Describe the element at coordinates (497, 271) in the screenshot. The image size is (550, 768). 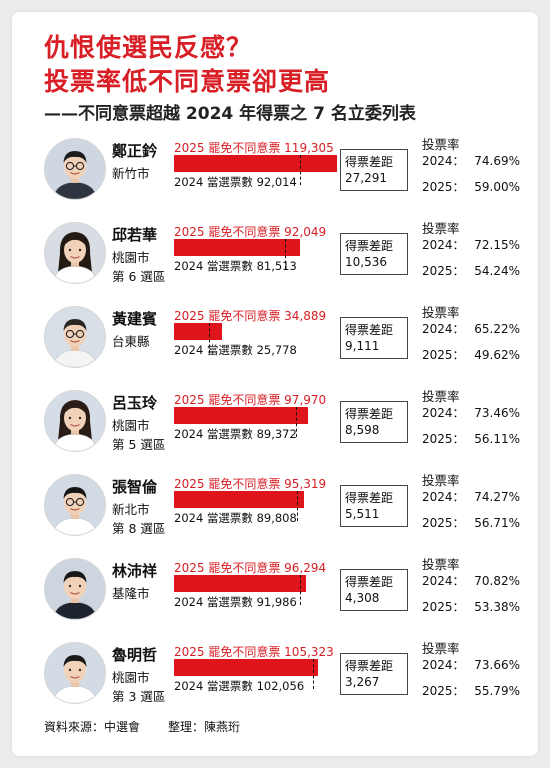
I see `turnout-2025-value: 54.24%` at that location.